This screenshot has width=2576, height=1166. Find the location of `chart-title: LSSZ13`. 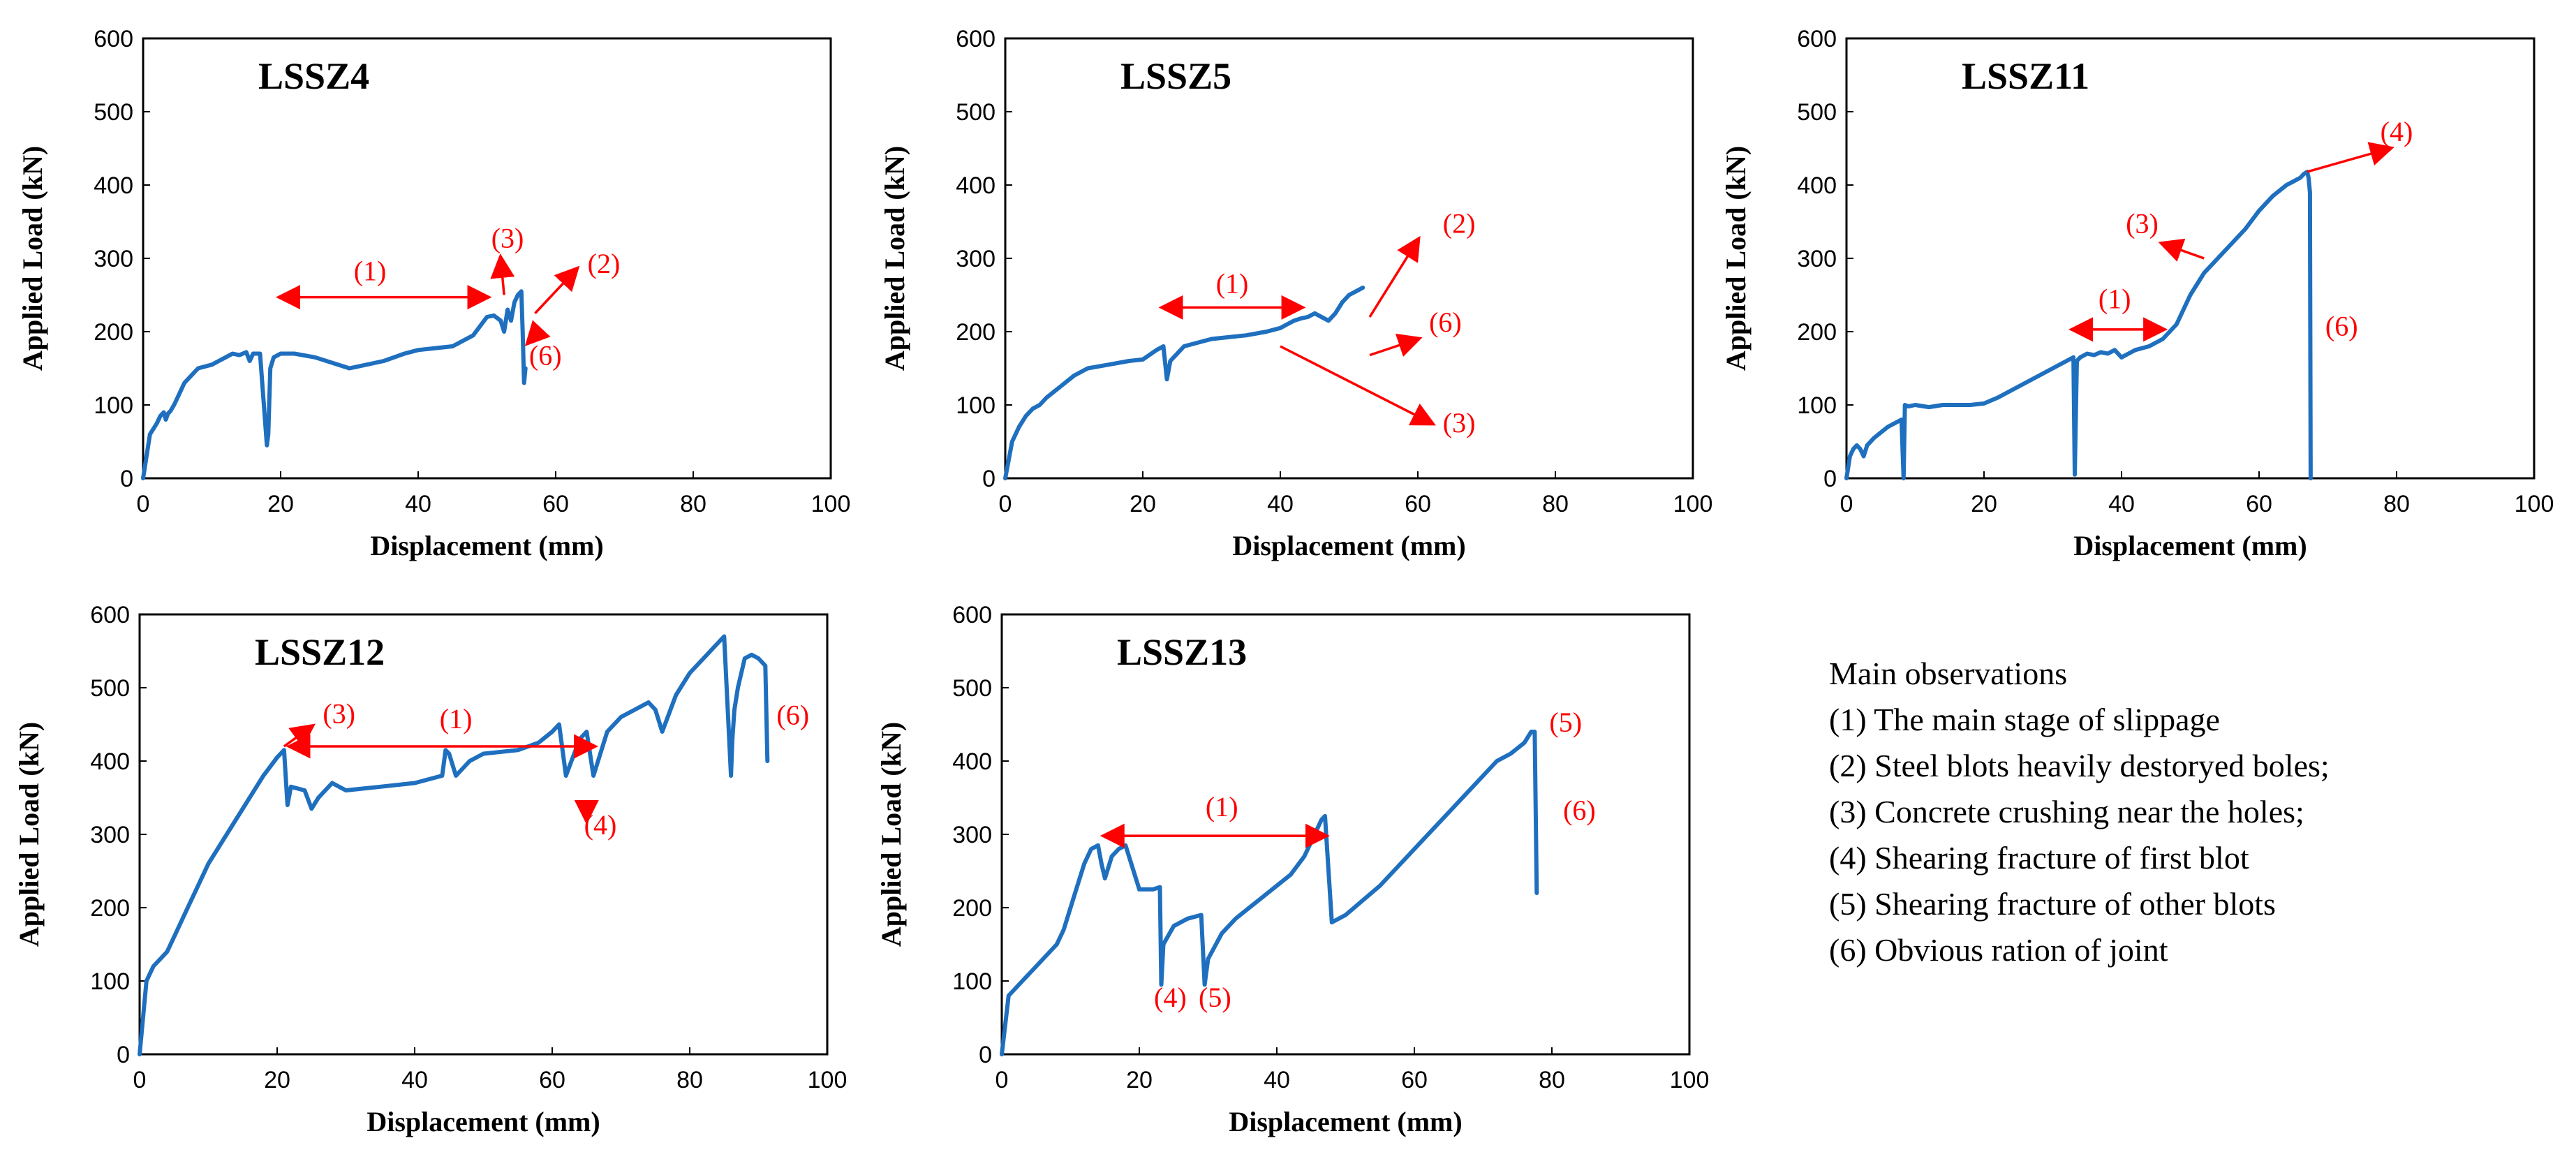

chart-title: LSSZ13 is located at coordinates (1182, 652).